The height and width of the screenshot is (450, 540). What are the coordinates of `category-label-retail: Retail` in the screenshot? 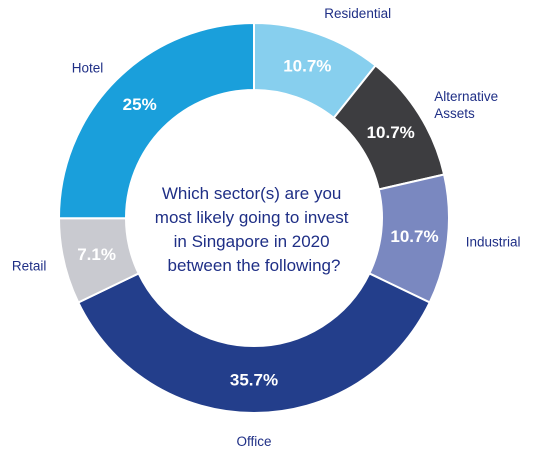 It's located at (29, 266).